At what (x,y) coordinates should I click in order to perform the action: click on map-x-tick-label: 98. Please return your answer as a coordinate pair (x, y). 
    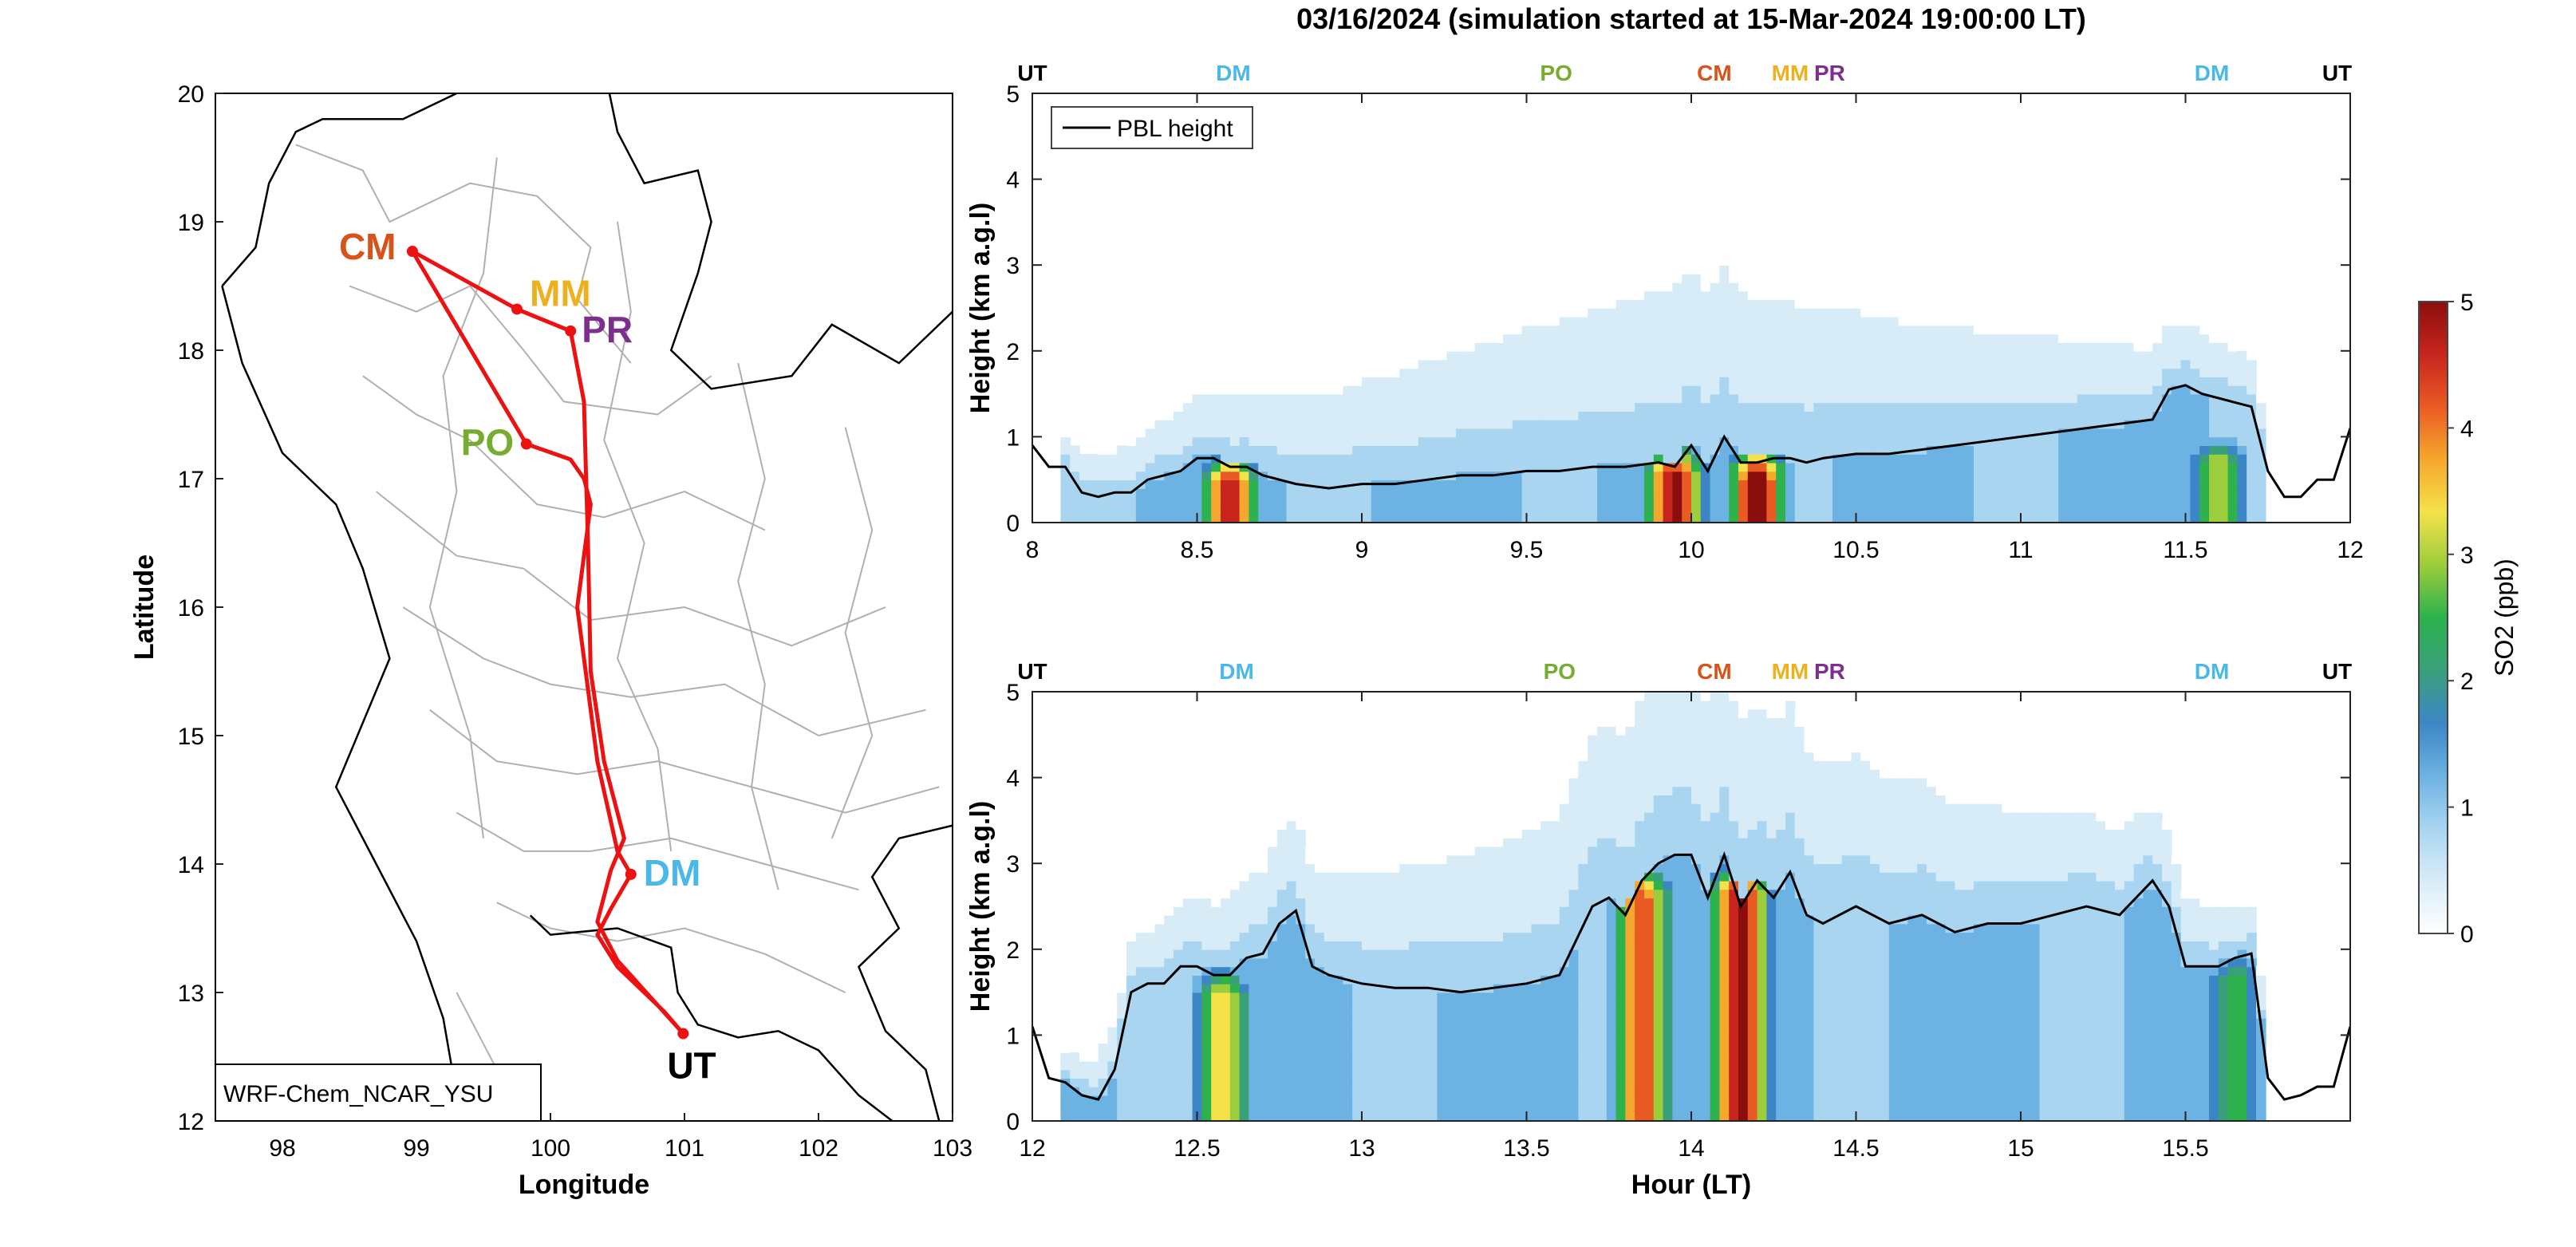
    Looking at the image, I should click on (282, 1148).